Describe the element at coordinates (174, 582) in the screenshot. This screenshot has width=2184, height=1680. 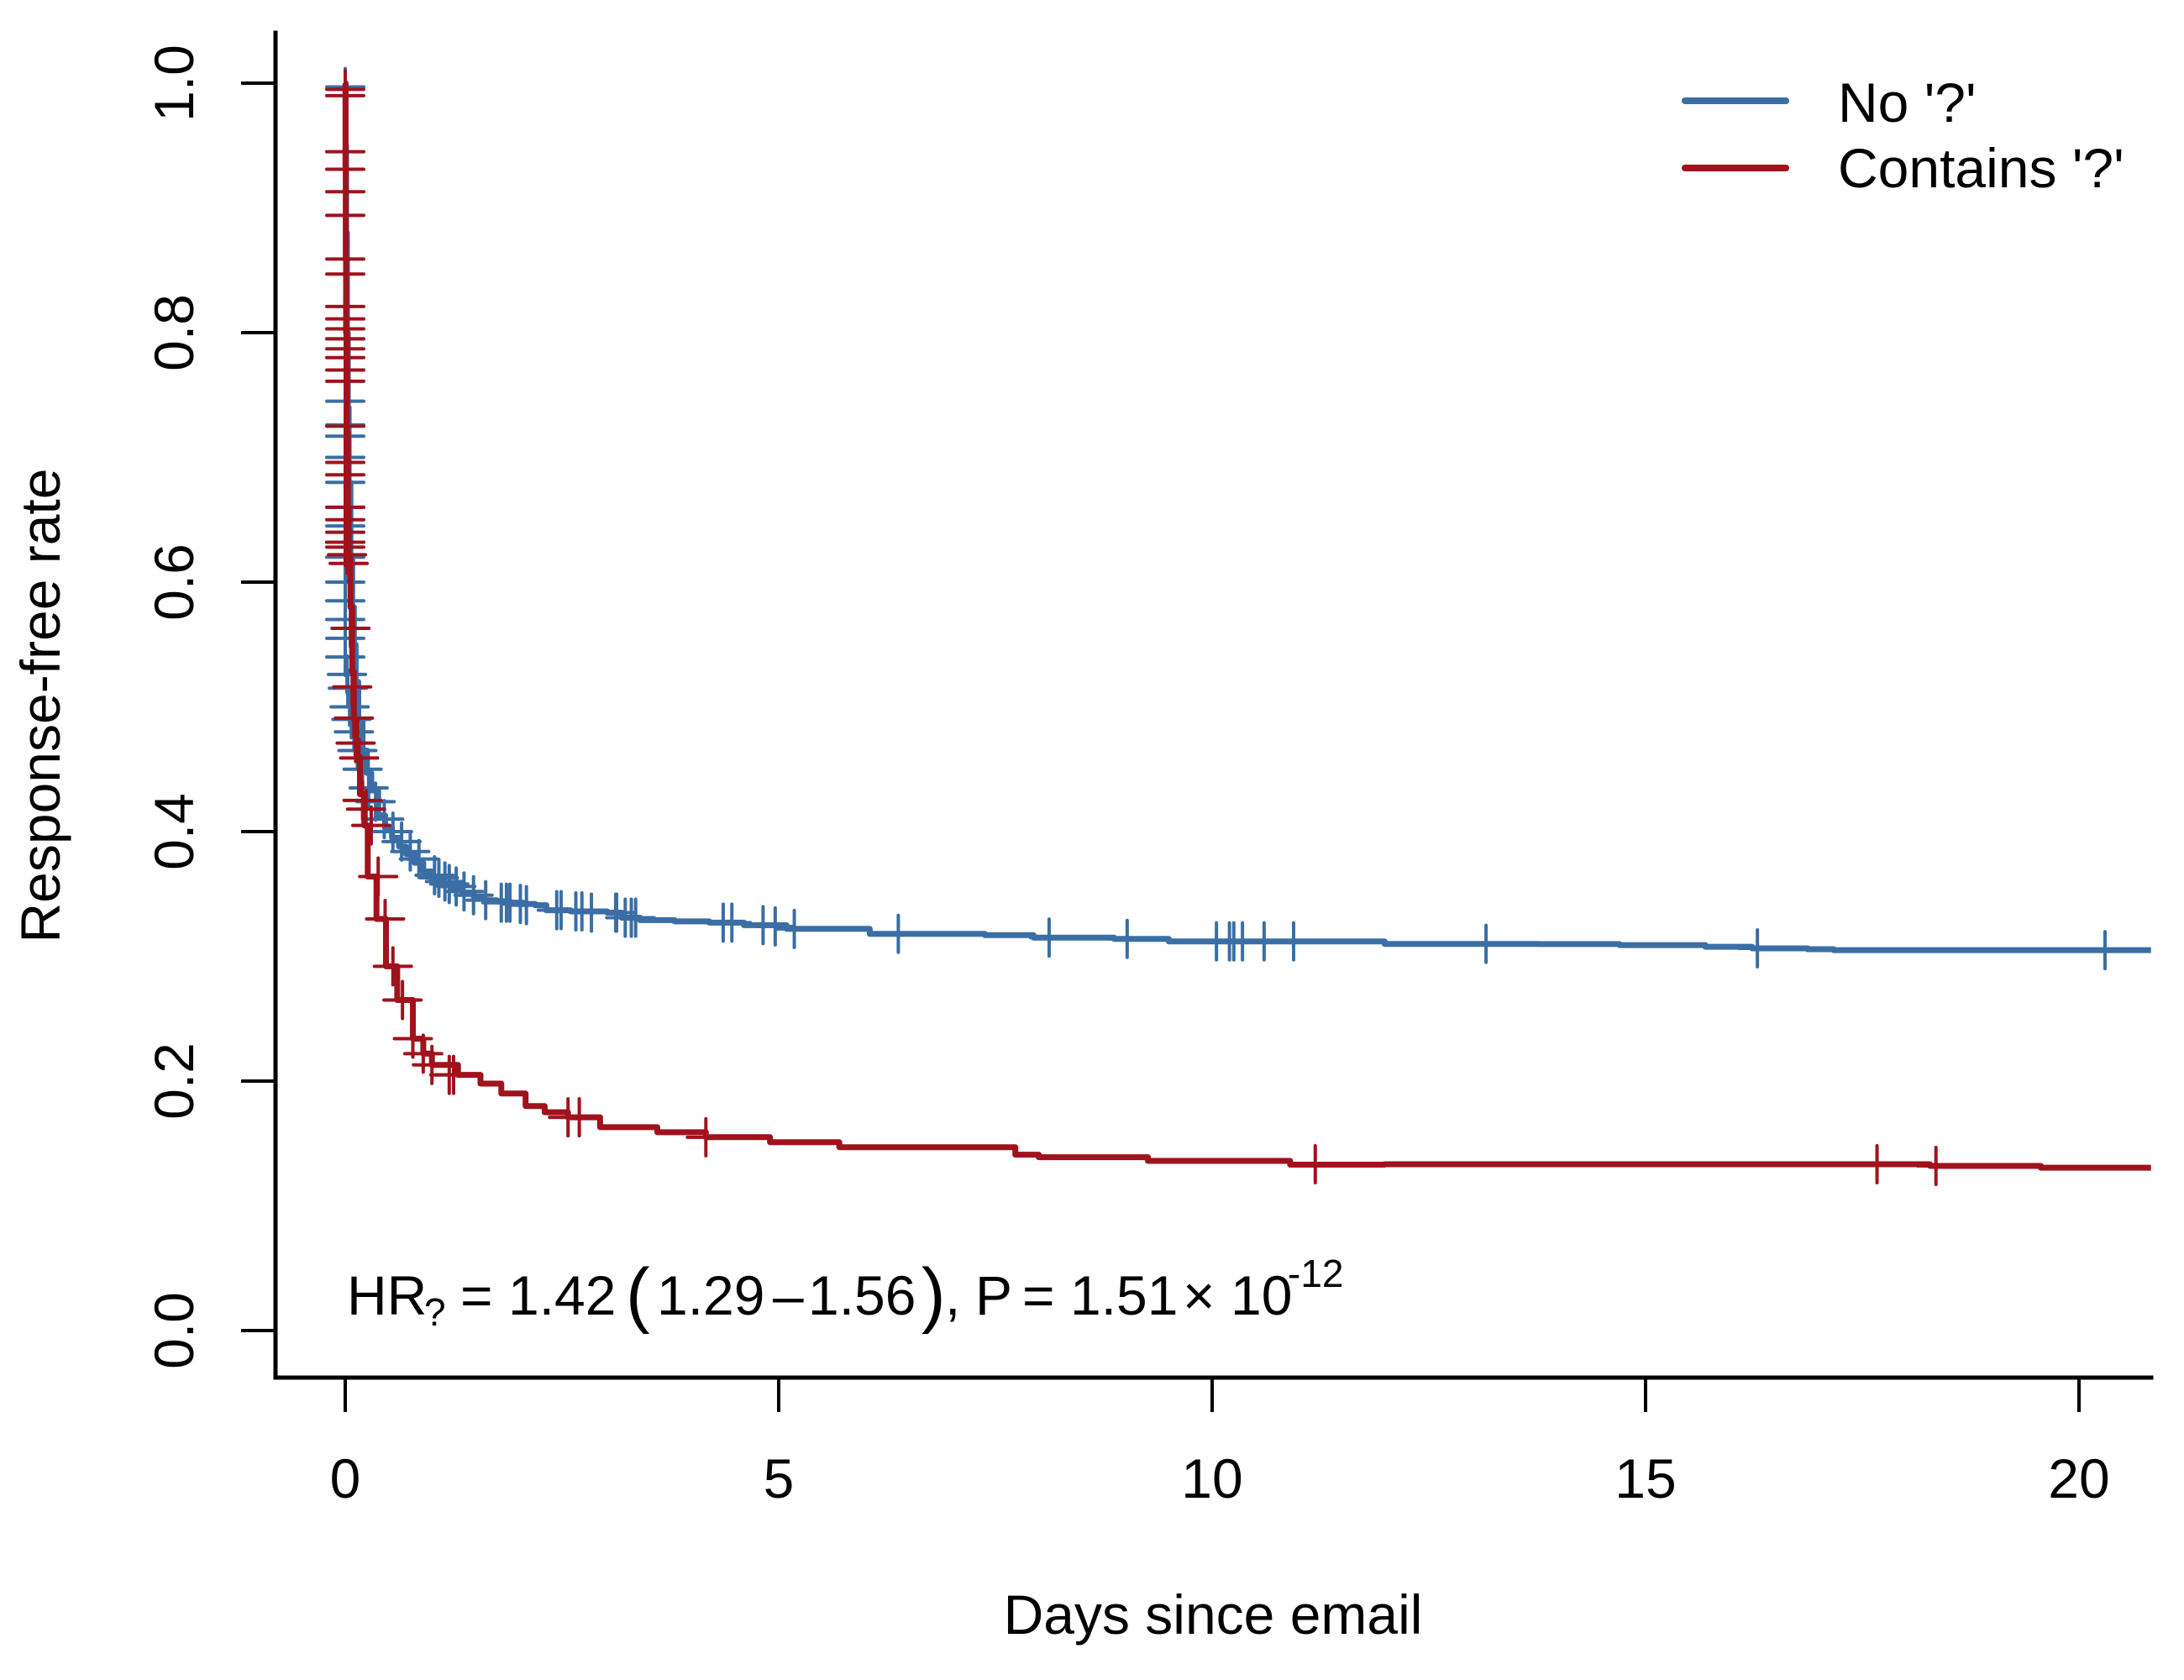
I see `y-tick-label: 0.6` at that location.